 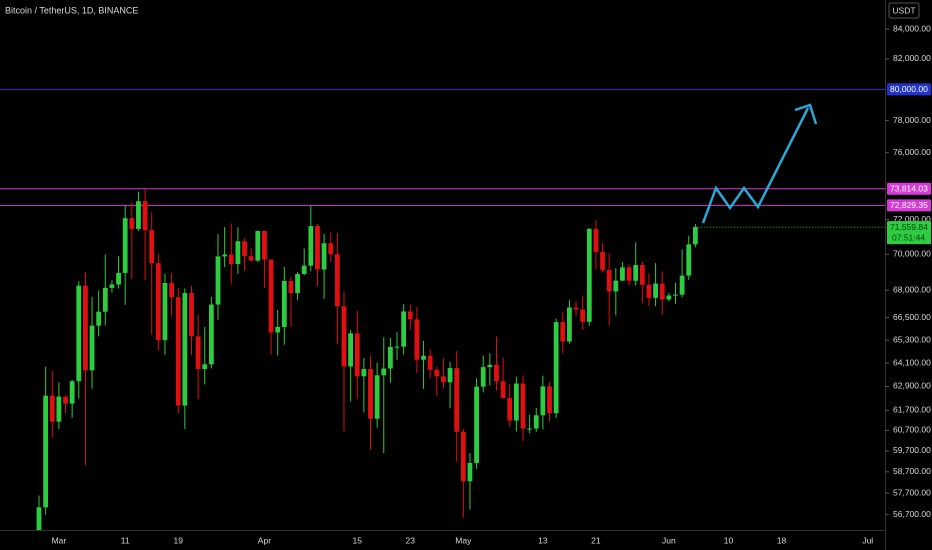 I want to click on x-tick-label: 23, so click(x=411, y=540).